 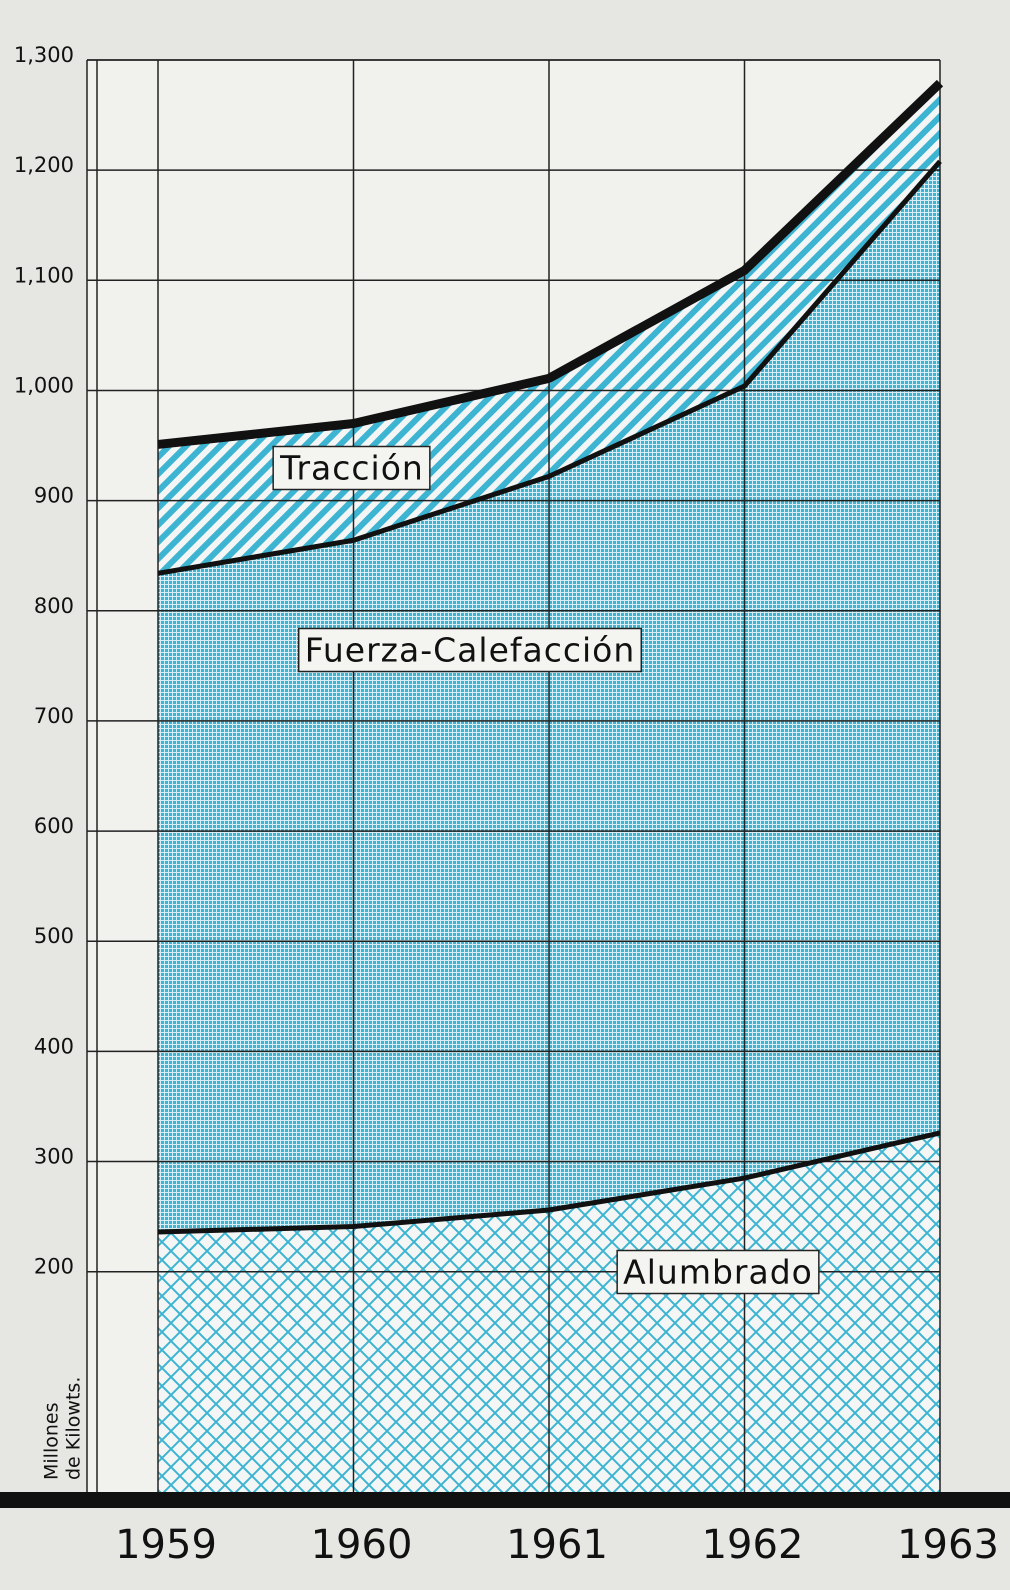 What do you see at coordinates (54, 496) in the screenshot?
I see `y-tick-label: 900` at bounding box center [54, 496].